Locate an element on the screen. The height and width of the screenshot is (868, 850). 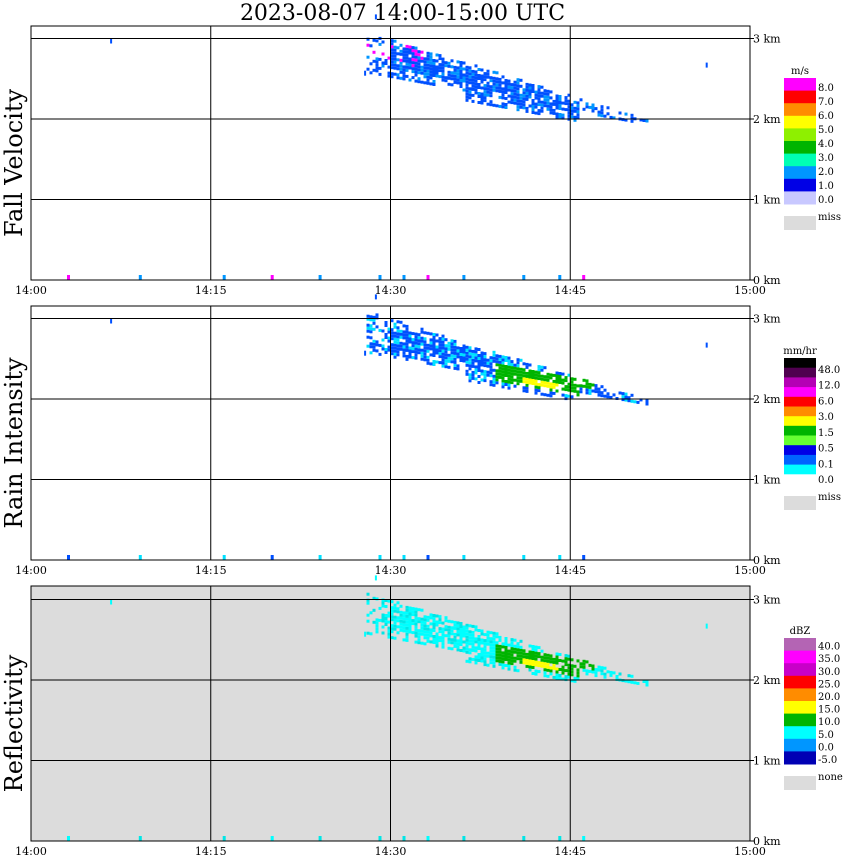
ground-return is located at coordinates (272, 557).